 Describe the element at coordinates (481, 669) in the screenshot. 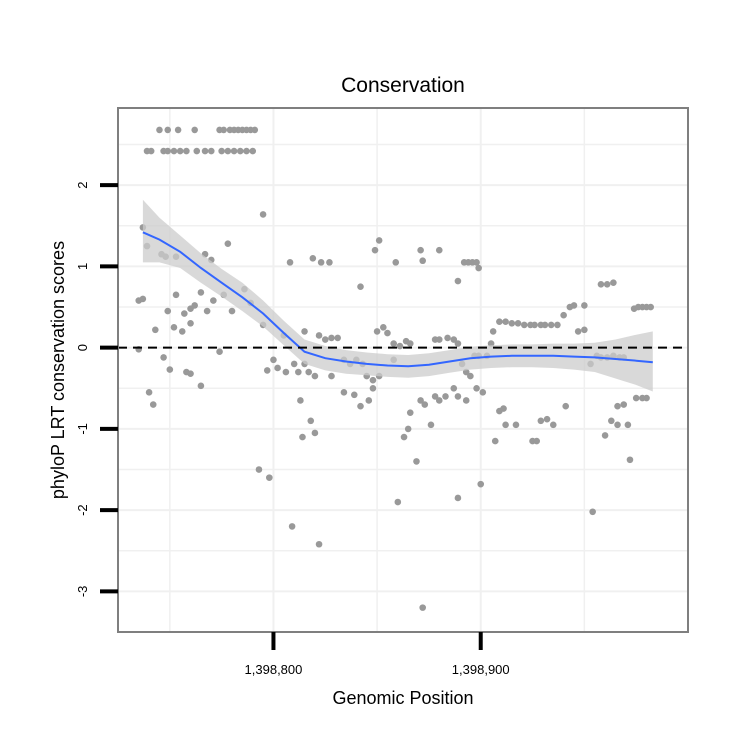

I see `x-tick-label: 1,398,900` at that location.